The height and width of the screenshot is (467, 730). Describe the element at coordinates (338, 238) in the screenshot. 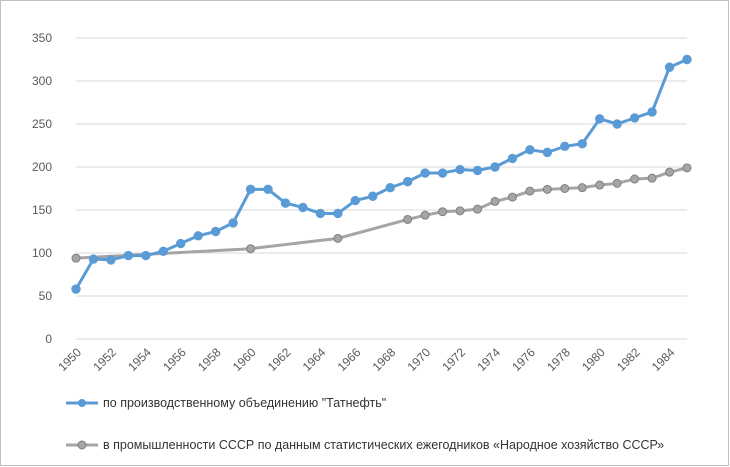

I see `series-1-point-1965` at that location.